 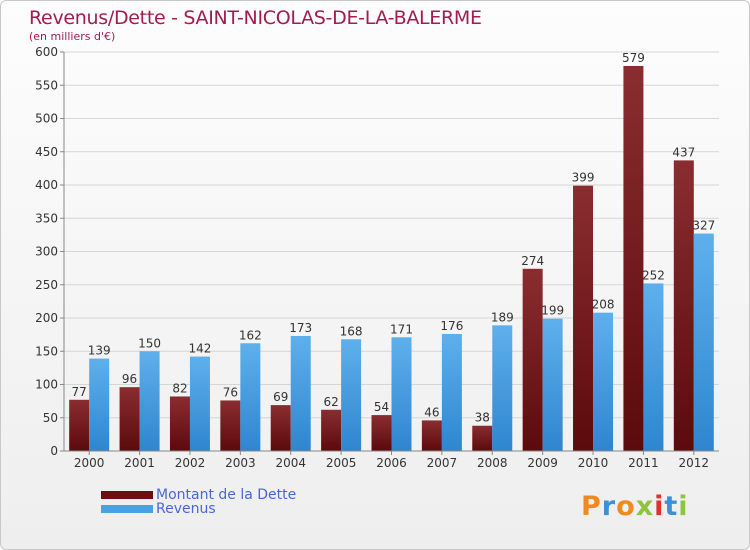 What do you see at coordinates (149, 343) in the screenshot?
I see `data-label: 150` at bounding box center [149, 343].